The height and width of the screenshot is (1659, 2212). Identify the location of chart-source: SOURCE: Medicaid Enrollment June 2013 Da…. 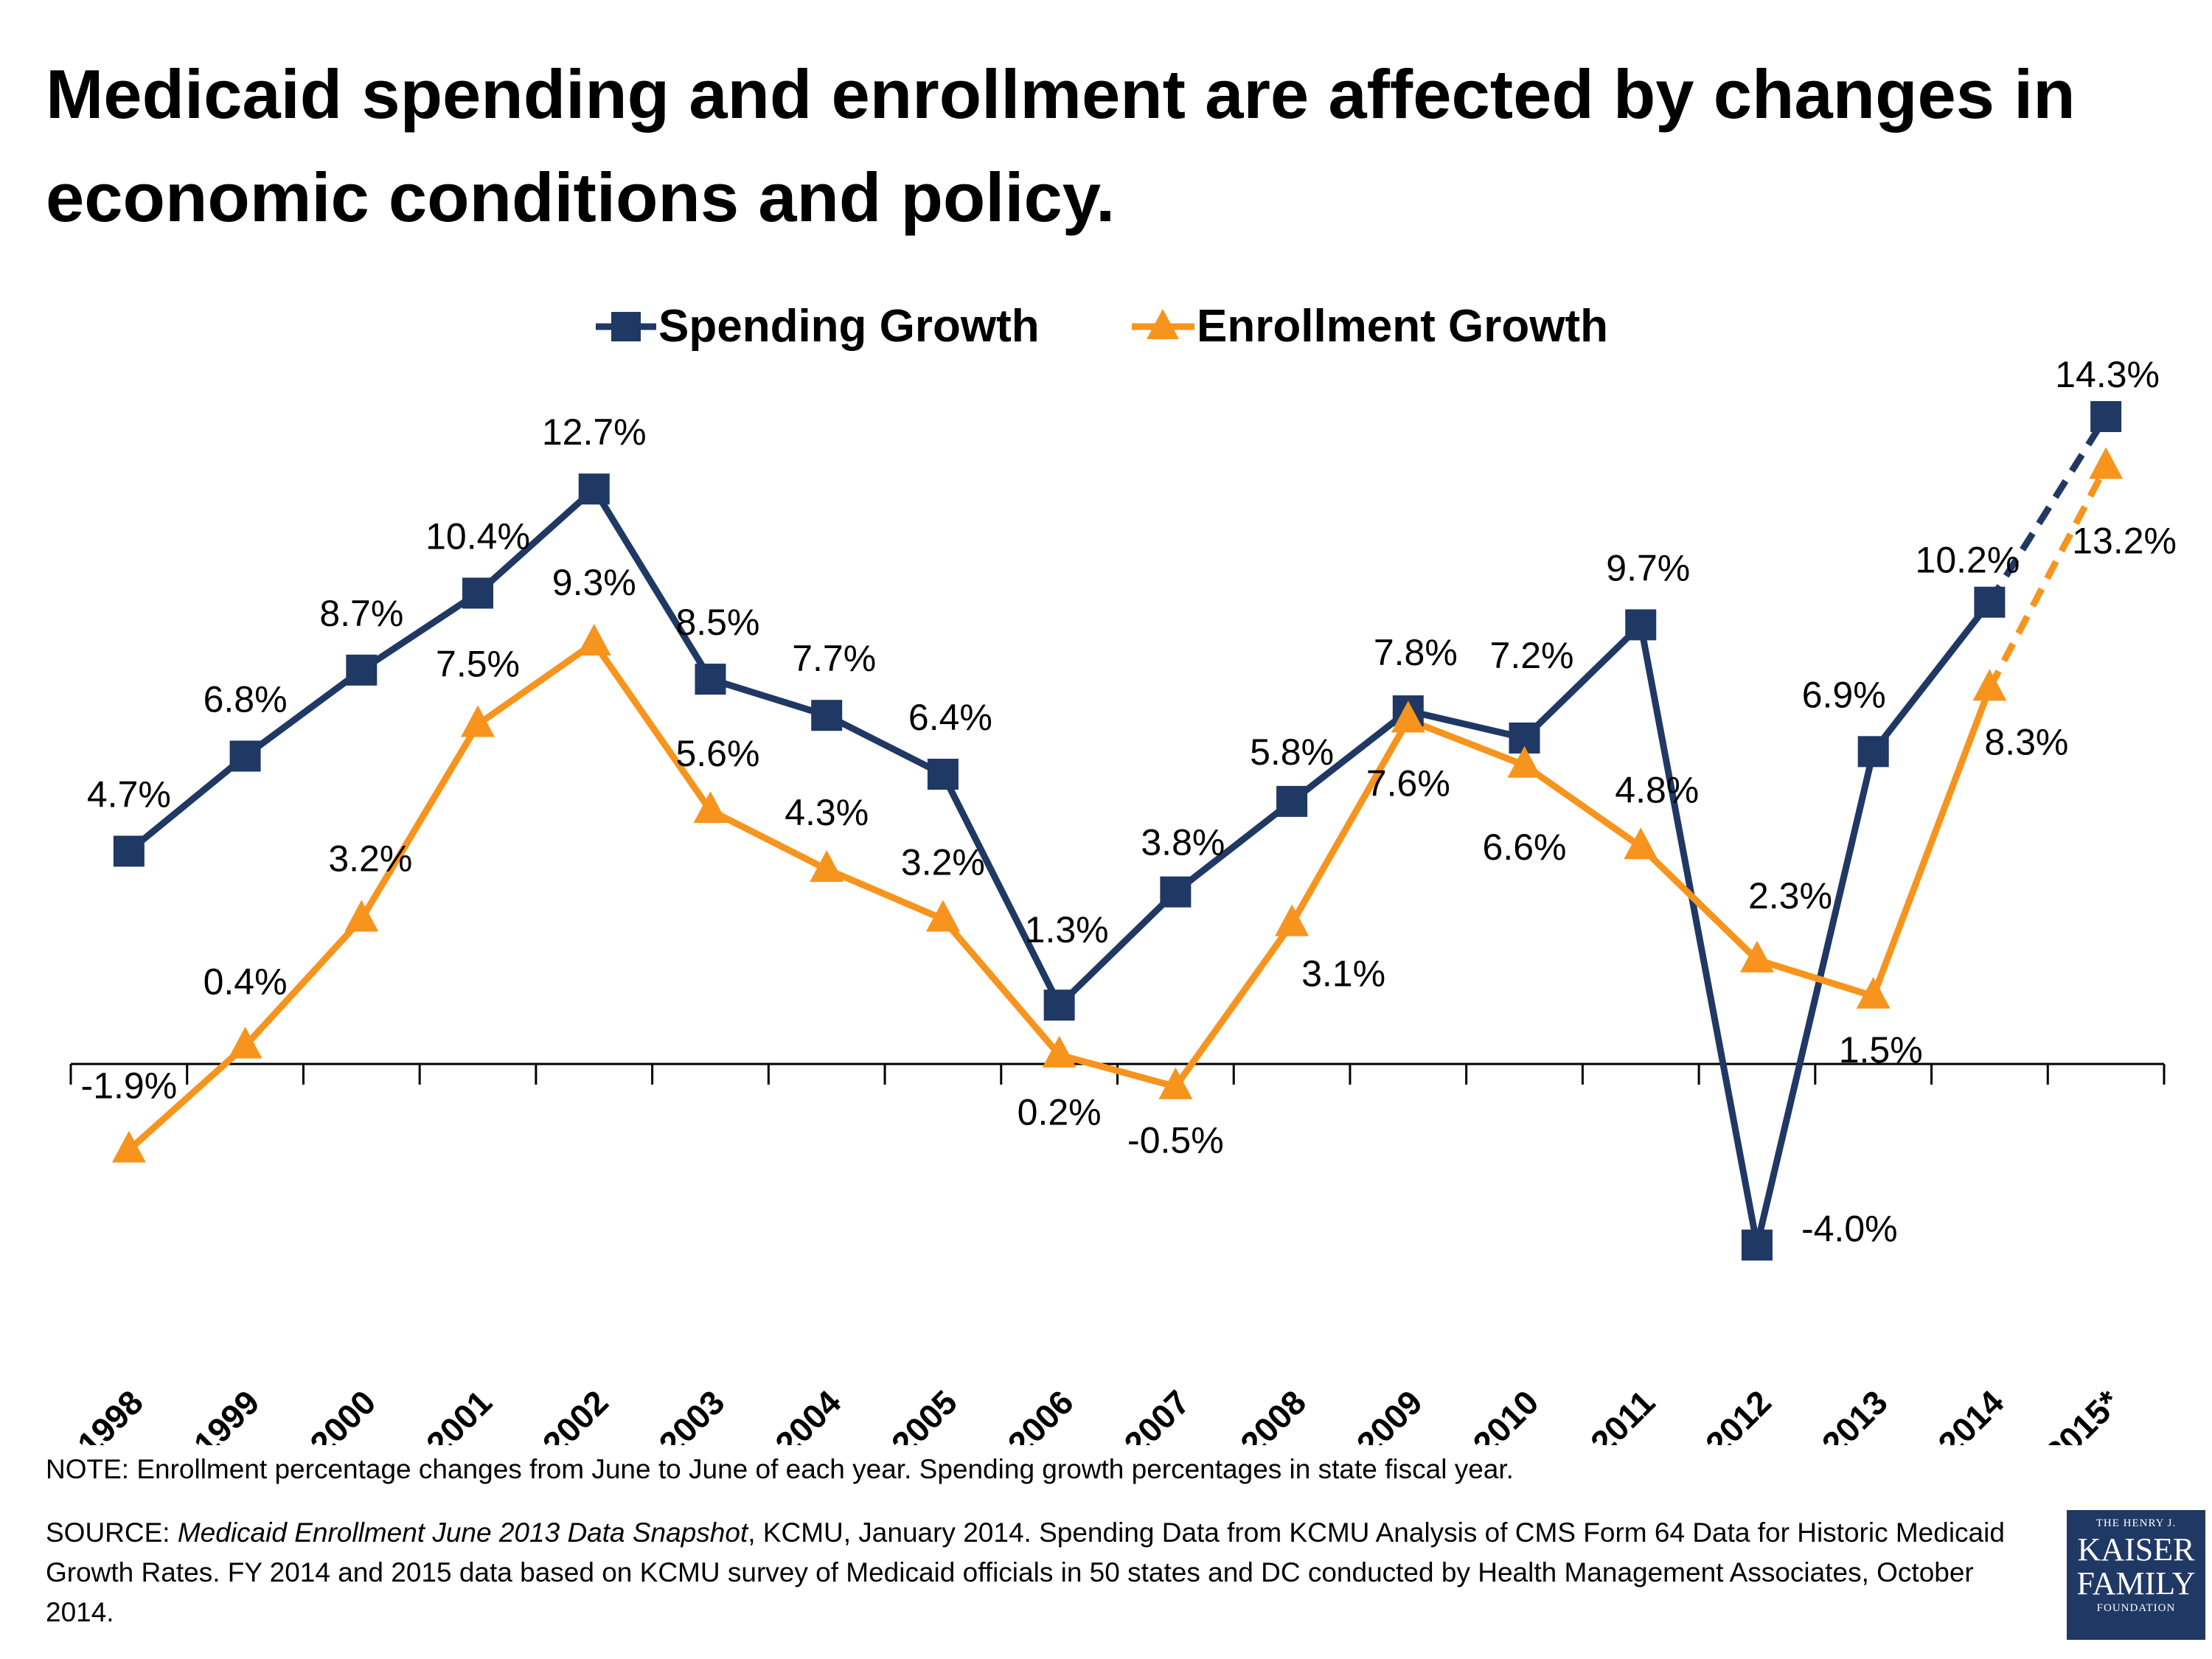
(1034, 1572).